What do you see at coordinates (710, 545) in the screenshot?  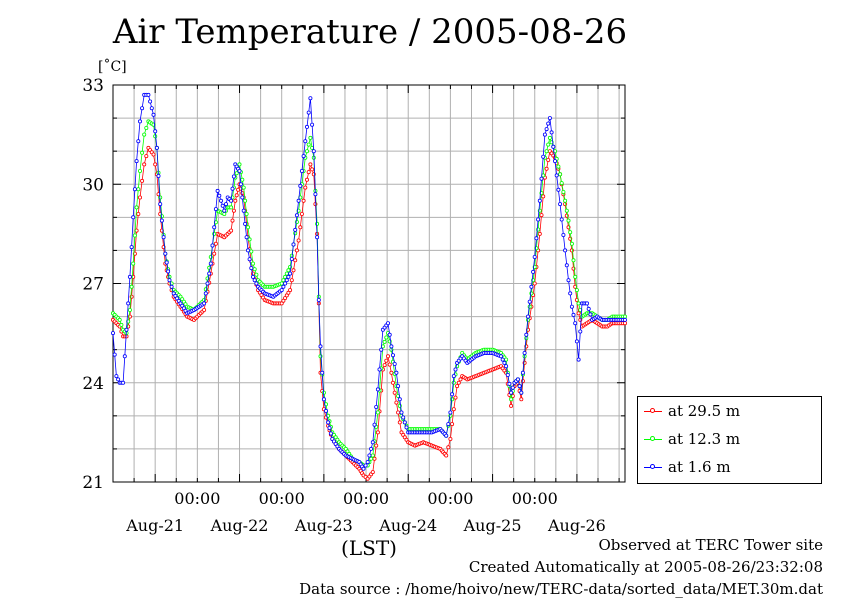 I see `observed-note: Observed at TERC Tower site` at bounding box center [710, 545].